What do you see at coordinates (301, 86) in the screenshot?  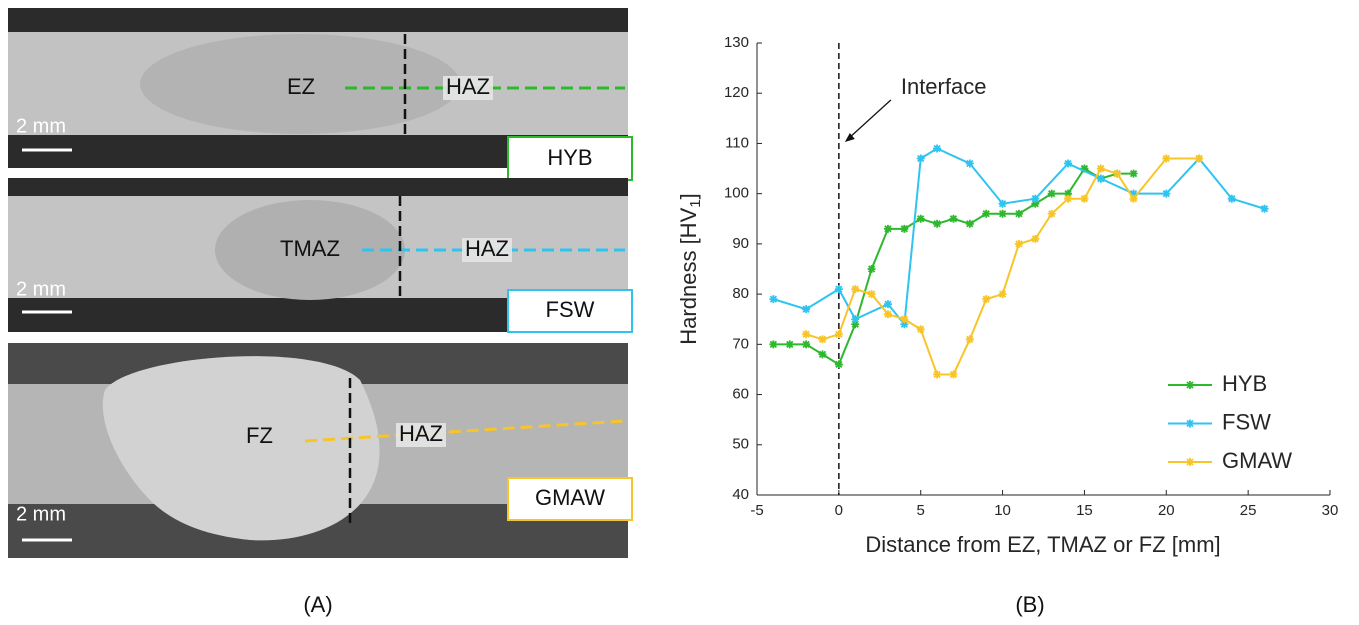 I see `region-label: EZ` at bounding box center [301, 86].